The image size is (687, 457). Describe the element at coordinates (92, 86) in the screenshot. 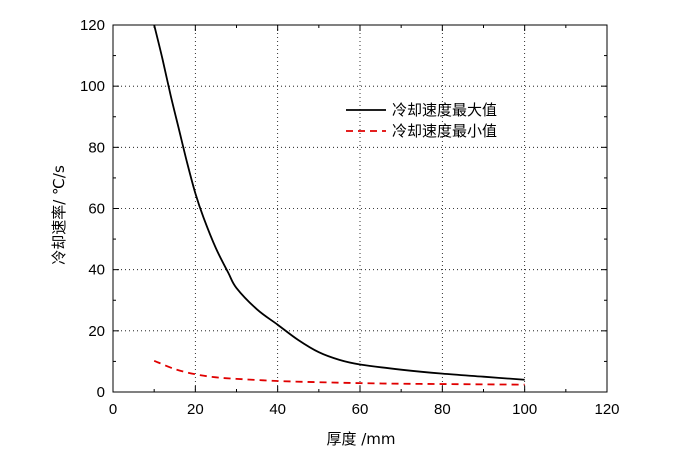

I see `y-tick-label: 100` at that location.